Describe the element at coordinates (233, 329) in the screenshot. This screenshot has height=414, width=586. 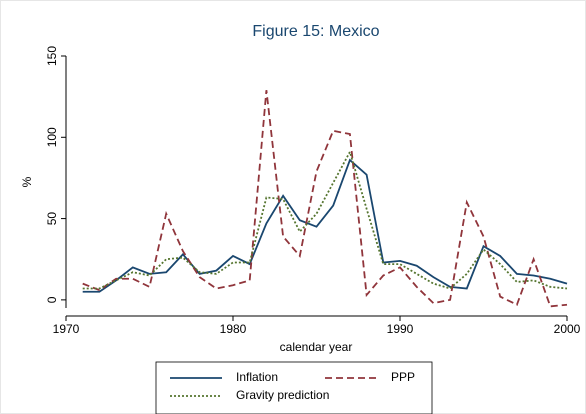
I see `x-tick-label: 1980` at that location.